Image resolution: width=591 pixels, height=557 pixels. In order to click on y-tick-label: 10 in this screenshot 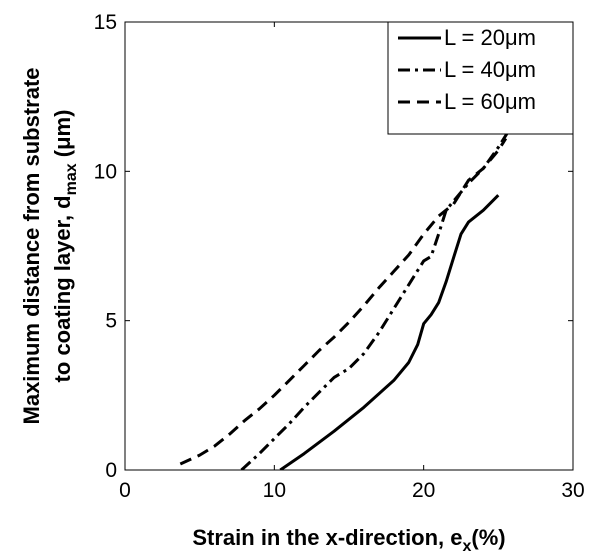, I will do `click(105, 171)`.